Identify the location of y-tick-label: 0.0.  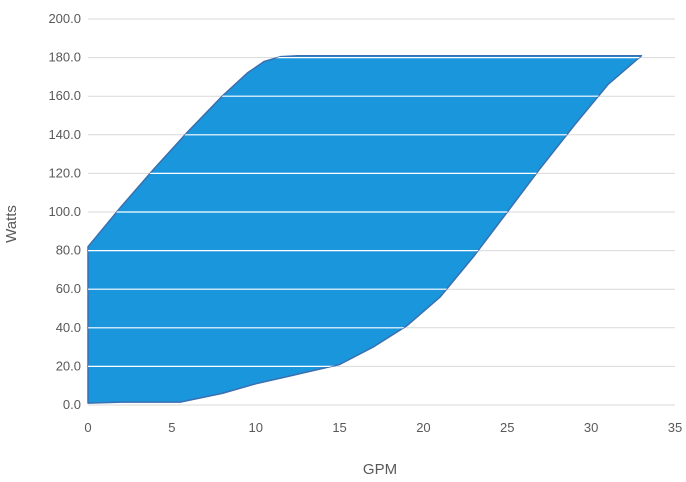
(72, 404).